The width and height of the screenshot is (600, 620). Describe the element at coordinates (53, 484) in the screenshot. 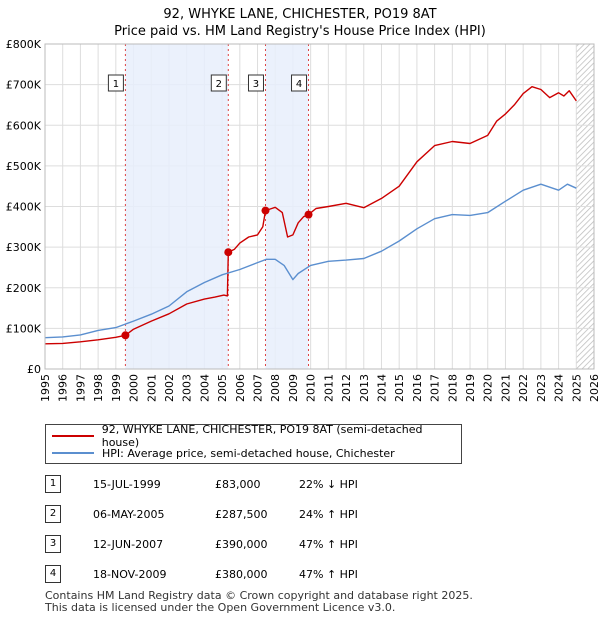

I see `sale-badge: 1` at that location.